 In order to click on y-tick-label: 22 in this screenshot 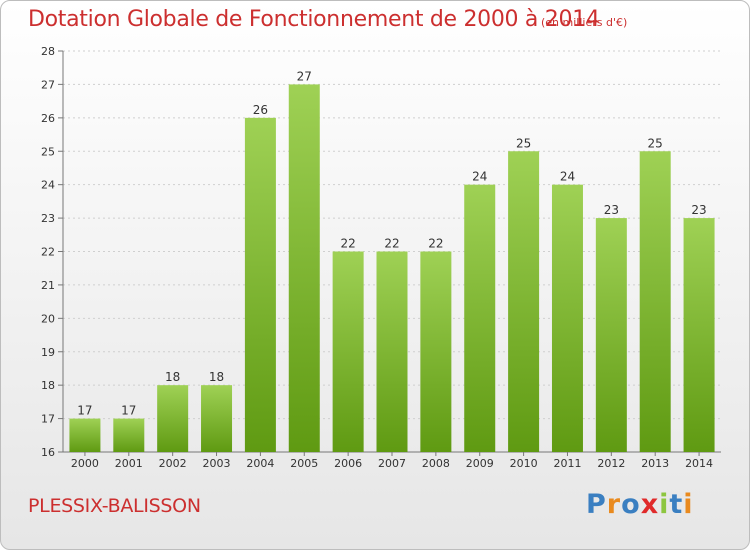, I will do `click(48, 252)`.